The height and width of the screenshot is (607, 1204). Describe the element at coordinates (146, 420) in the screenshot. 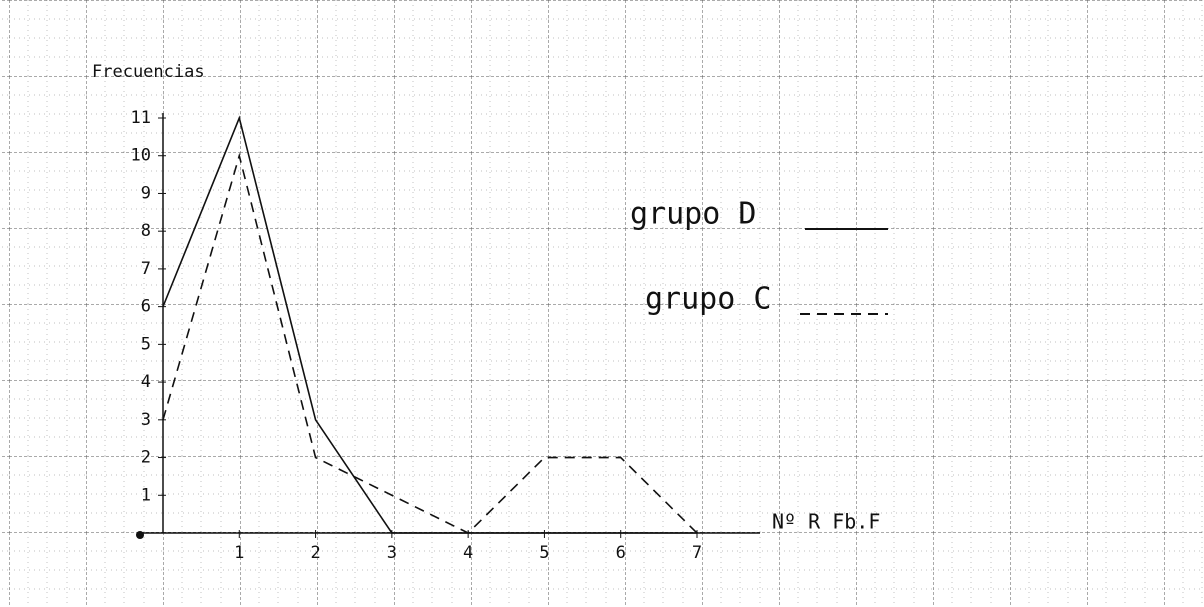

I see `y-tick-label: 3` at that location.